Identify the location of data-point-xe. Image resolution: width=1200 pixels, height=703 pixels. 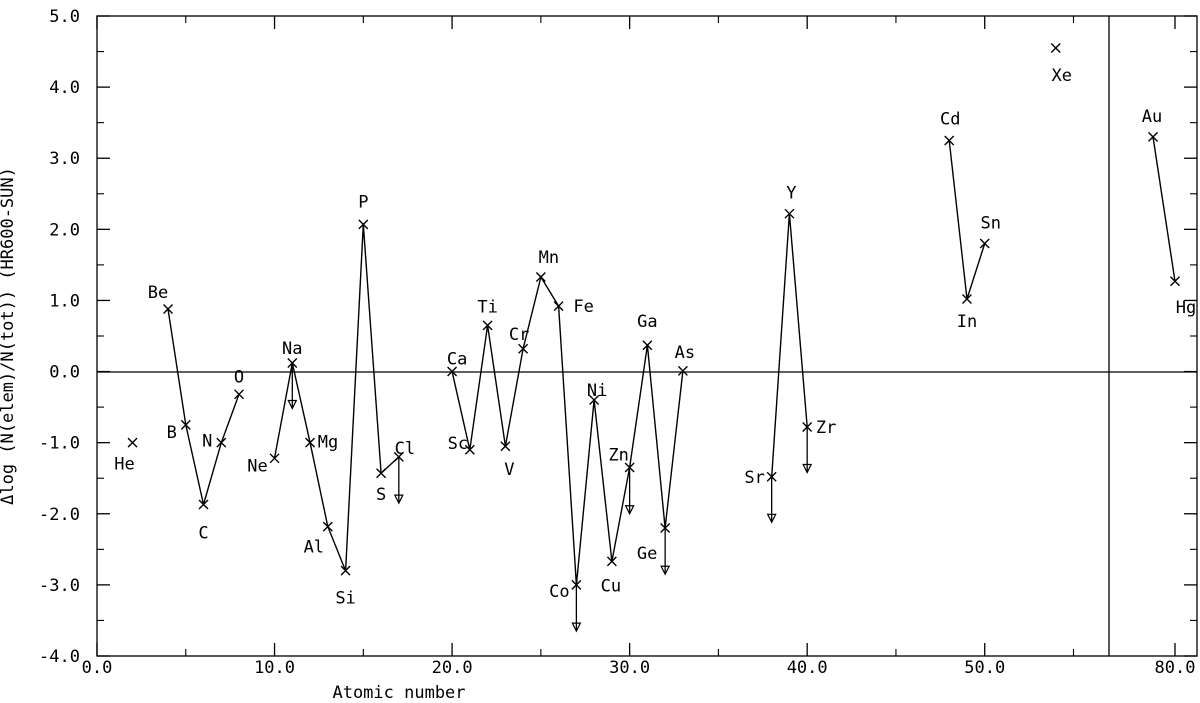
(1055, 48).